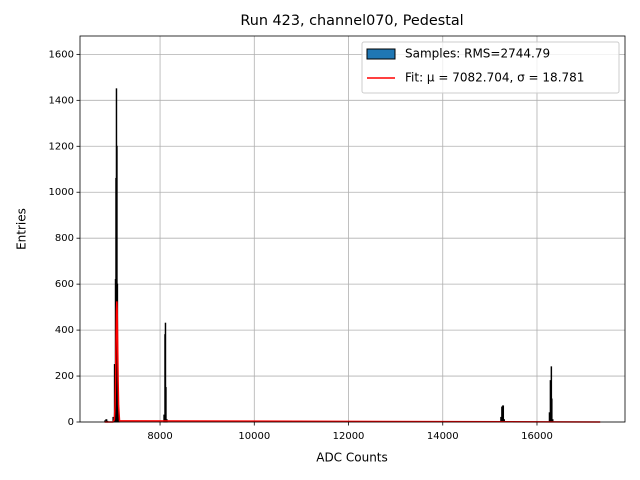 This screenshot has height=480, width=640. I want to click on x-tick-label: 12000, so click(349, 436).